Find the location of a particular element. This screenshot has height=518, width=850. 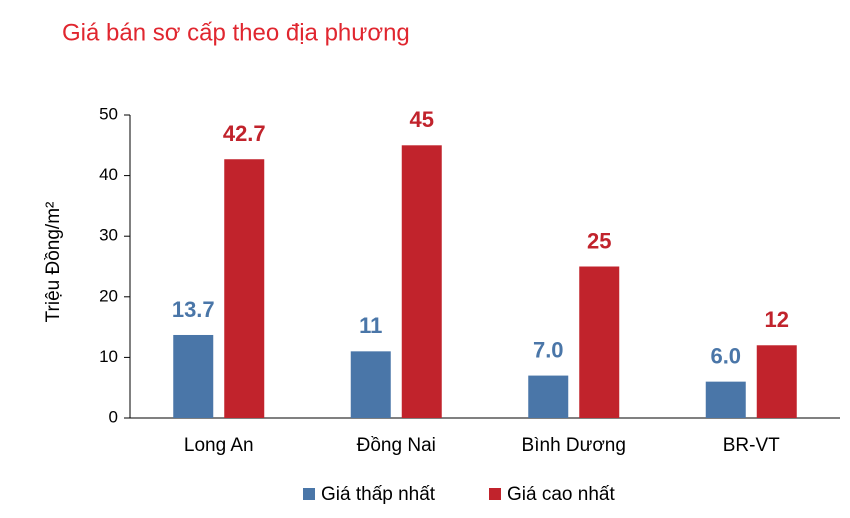

x-tick-label: Long An is located at coordinates (219, 445).